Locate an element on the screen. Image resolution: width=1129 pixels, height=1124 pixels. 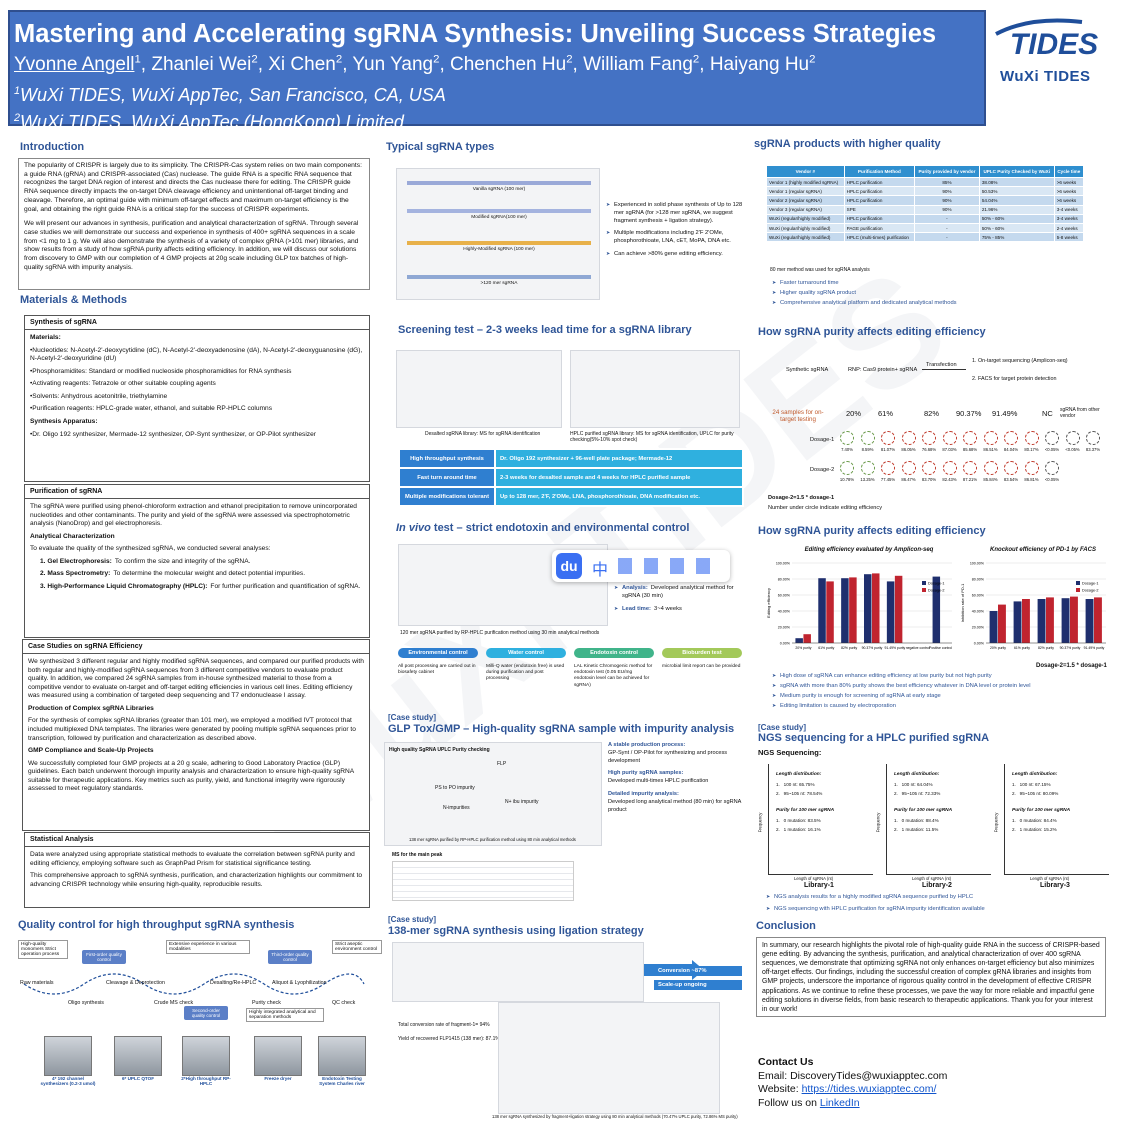
section-heading: Materials & Methods is located at coordinates (73, 300).